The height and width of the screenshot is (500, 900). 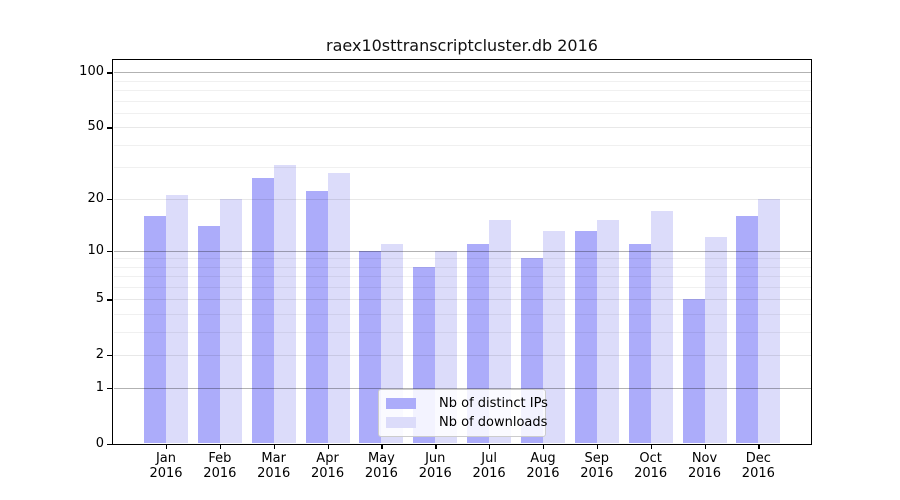 What do you see at coordinates (91, 72) in the screenshot?
I see `y-tick-label: 100` at bounding box center [91, 72].